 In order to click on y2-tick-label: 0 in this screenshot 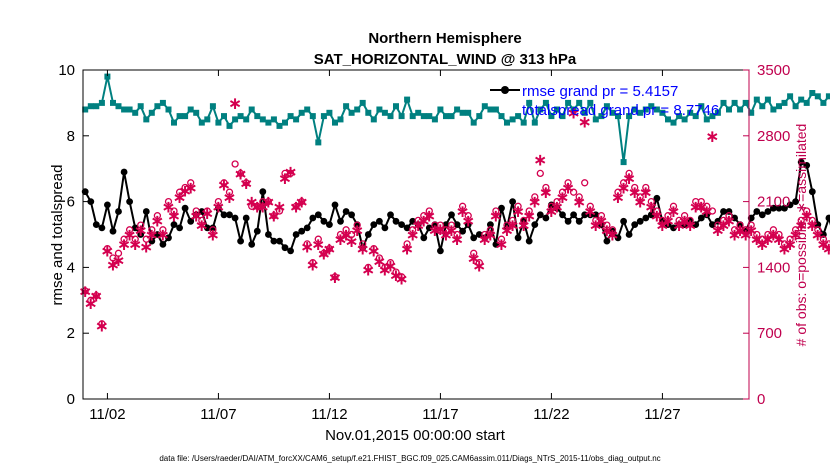, I will do `click(761, 399)`.